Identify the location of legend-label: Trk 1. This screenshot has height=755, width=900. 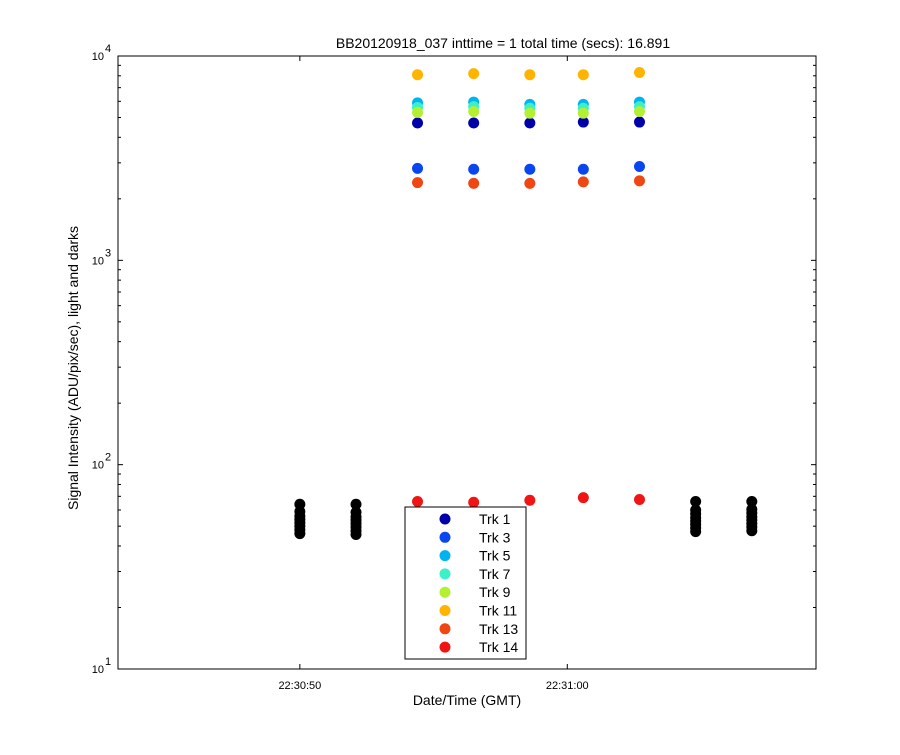
(495, 519).